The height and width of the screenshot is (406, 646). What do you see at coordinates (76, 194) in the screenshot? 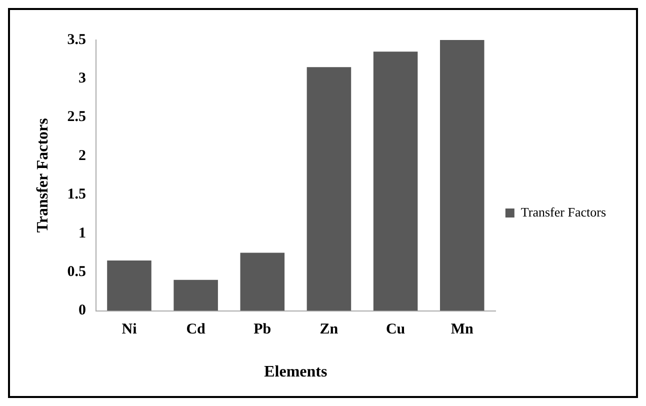
I see `y-tick-label: 1.5` at bounding box center [76, 194].